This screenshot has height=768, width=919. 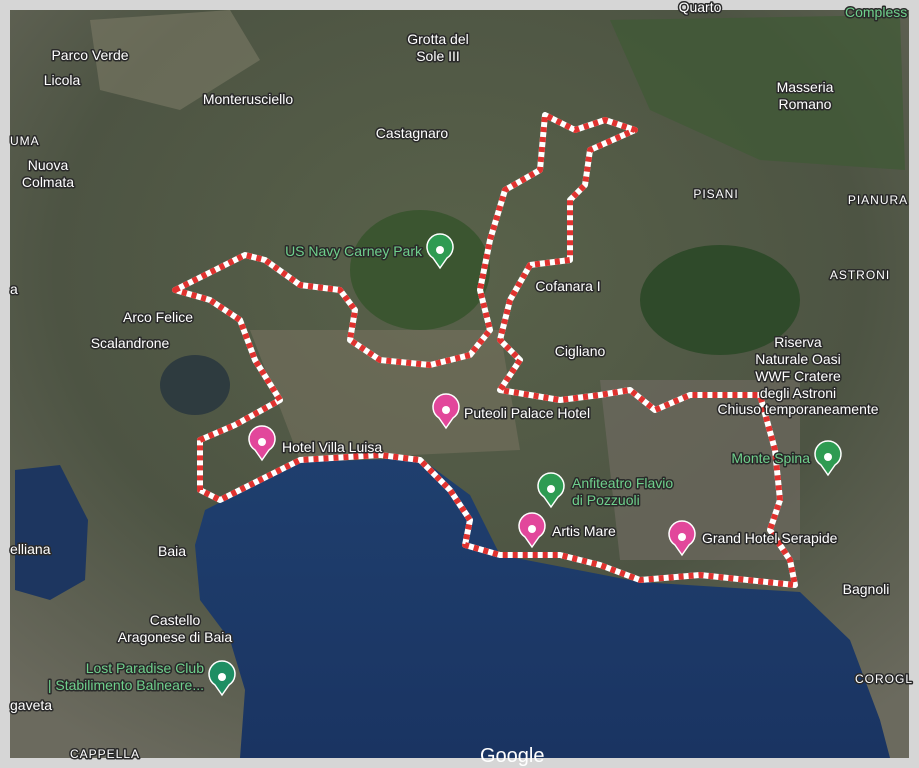 What do you see at coordinates (798, 393) in the screenshot?
I see `label-line: degli Astroni` at bounding box center [798, 393].